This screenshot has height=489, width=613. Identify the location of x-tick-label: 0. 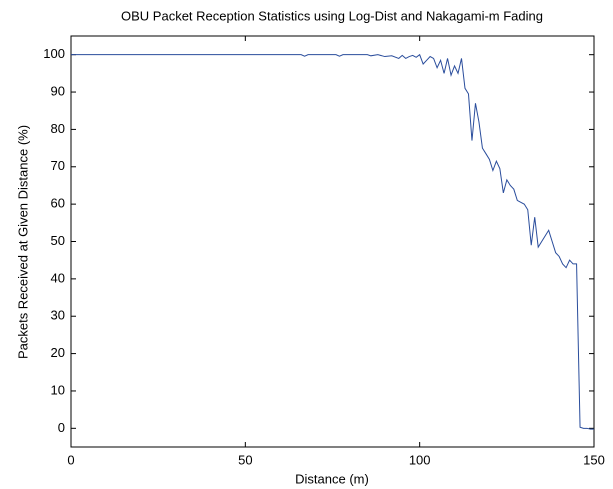
(70, 459).